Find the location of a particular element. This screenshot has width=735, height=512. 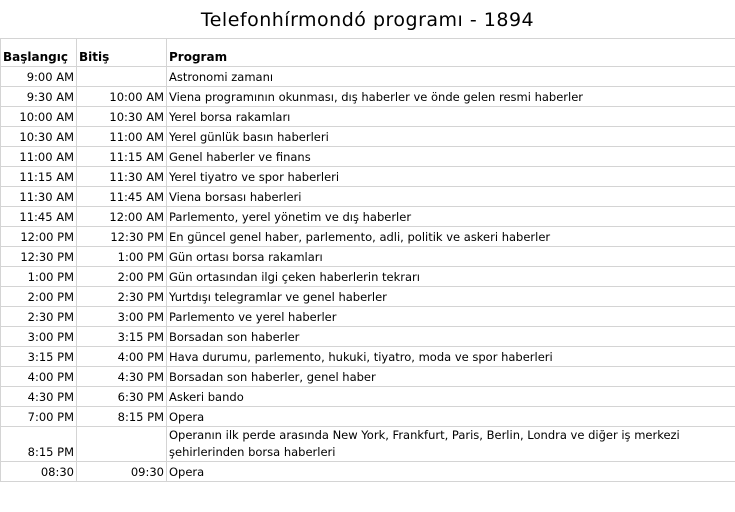

start-cell: 11:45 AM is located at coordinates (38, 216).